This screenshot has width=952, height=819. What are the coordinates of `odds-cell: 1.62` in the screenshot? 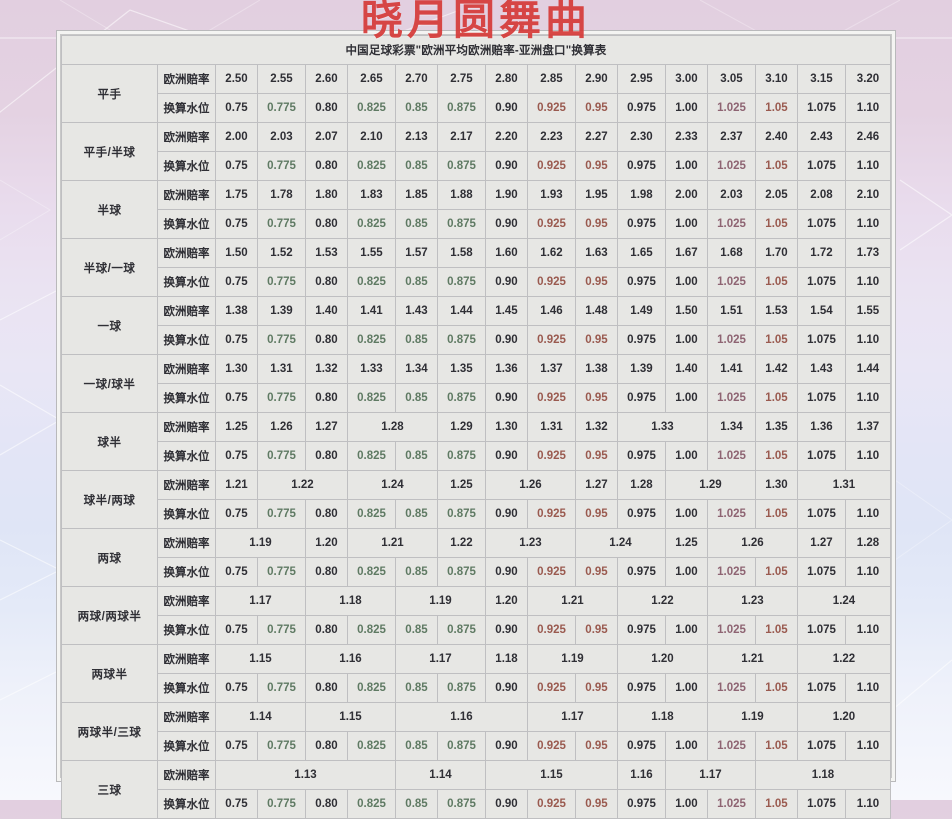 It's located at (551, 253).